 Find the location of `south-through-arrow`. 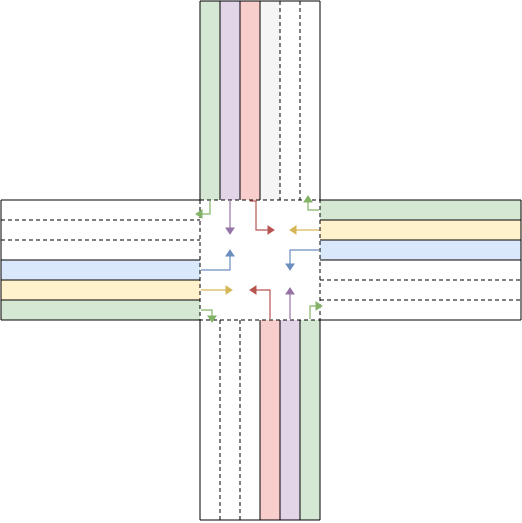

south-through-arrow is located at coordinates (290, 303).